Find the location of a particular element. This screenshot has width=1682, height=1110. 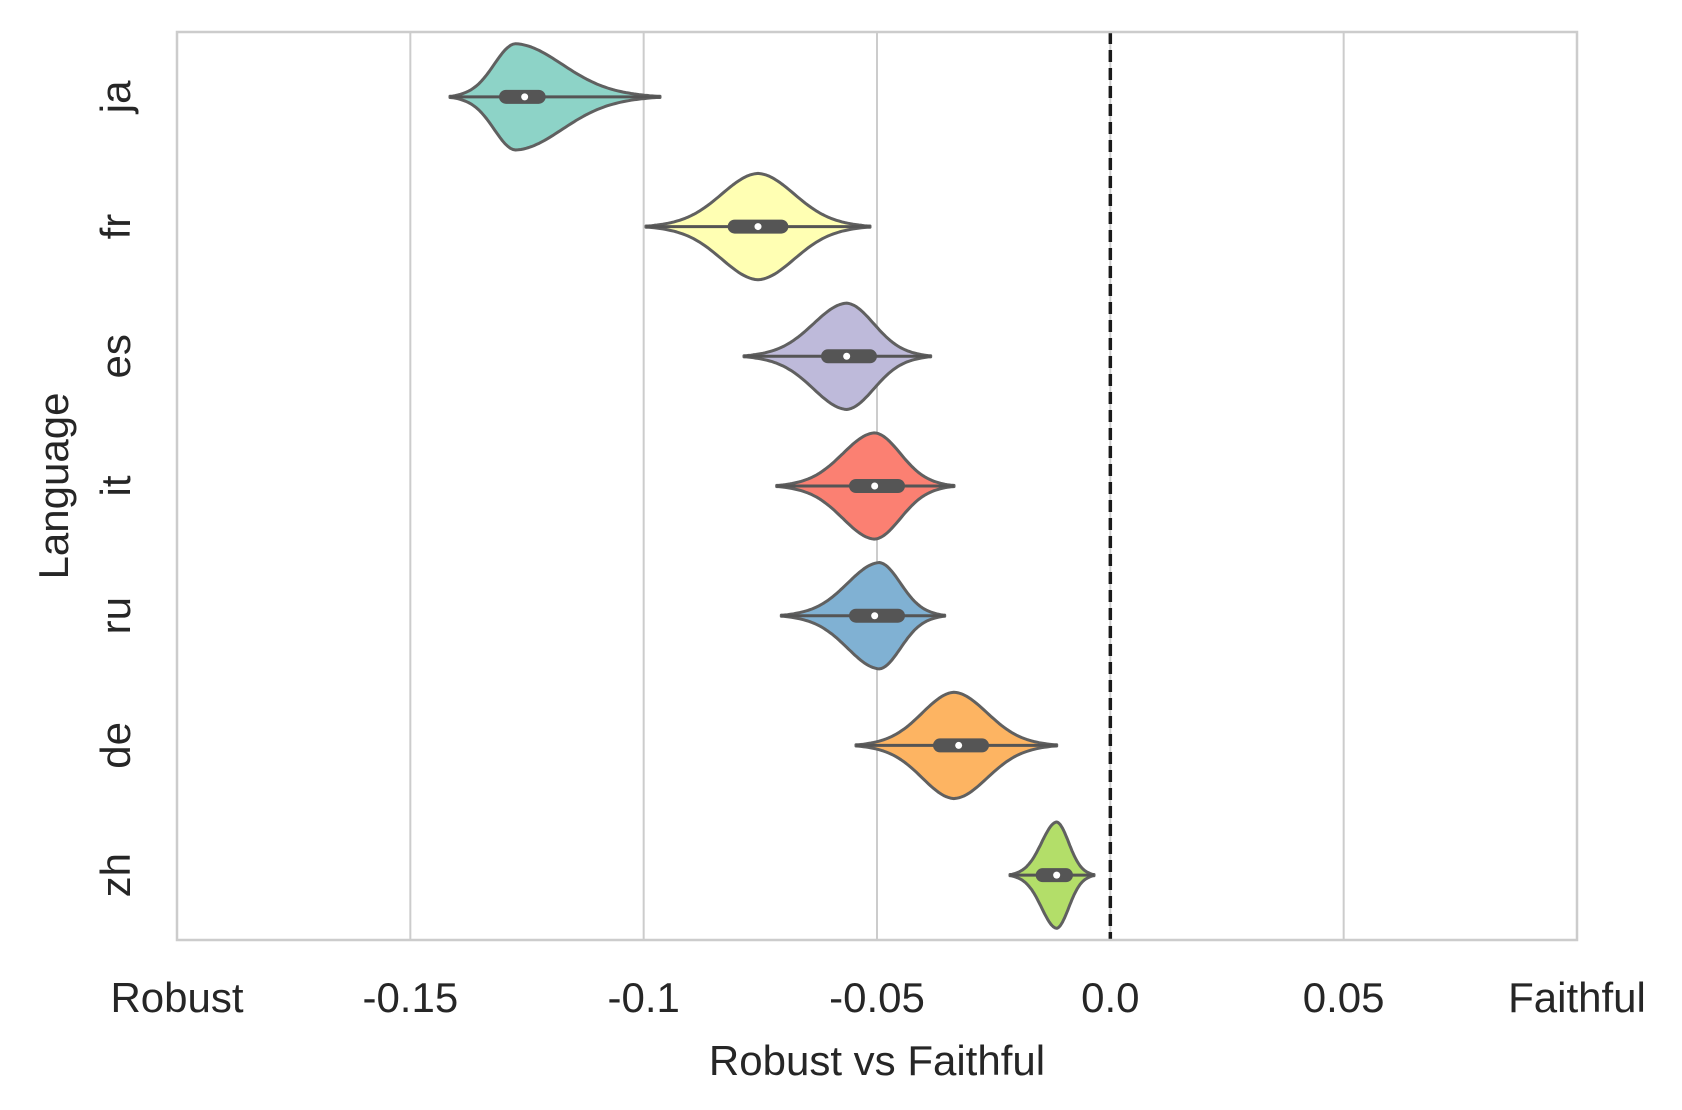

x-tick-labels: Robust -0.15 -0.1 -0.05 0.0 0.05 Faithful is located at coordinates (877, 997).